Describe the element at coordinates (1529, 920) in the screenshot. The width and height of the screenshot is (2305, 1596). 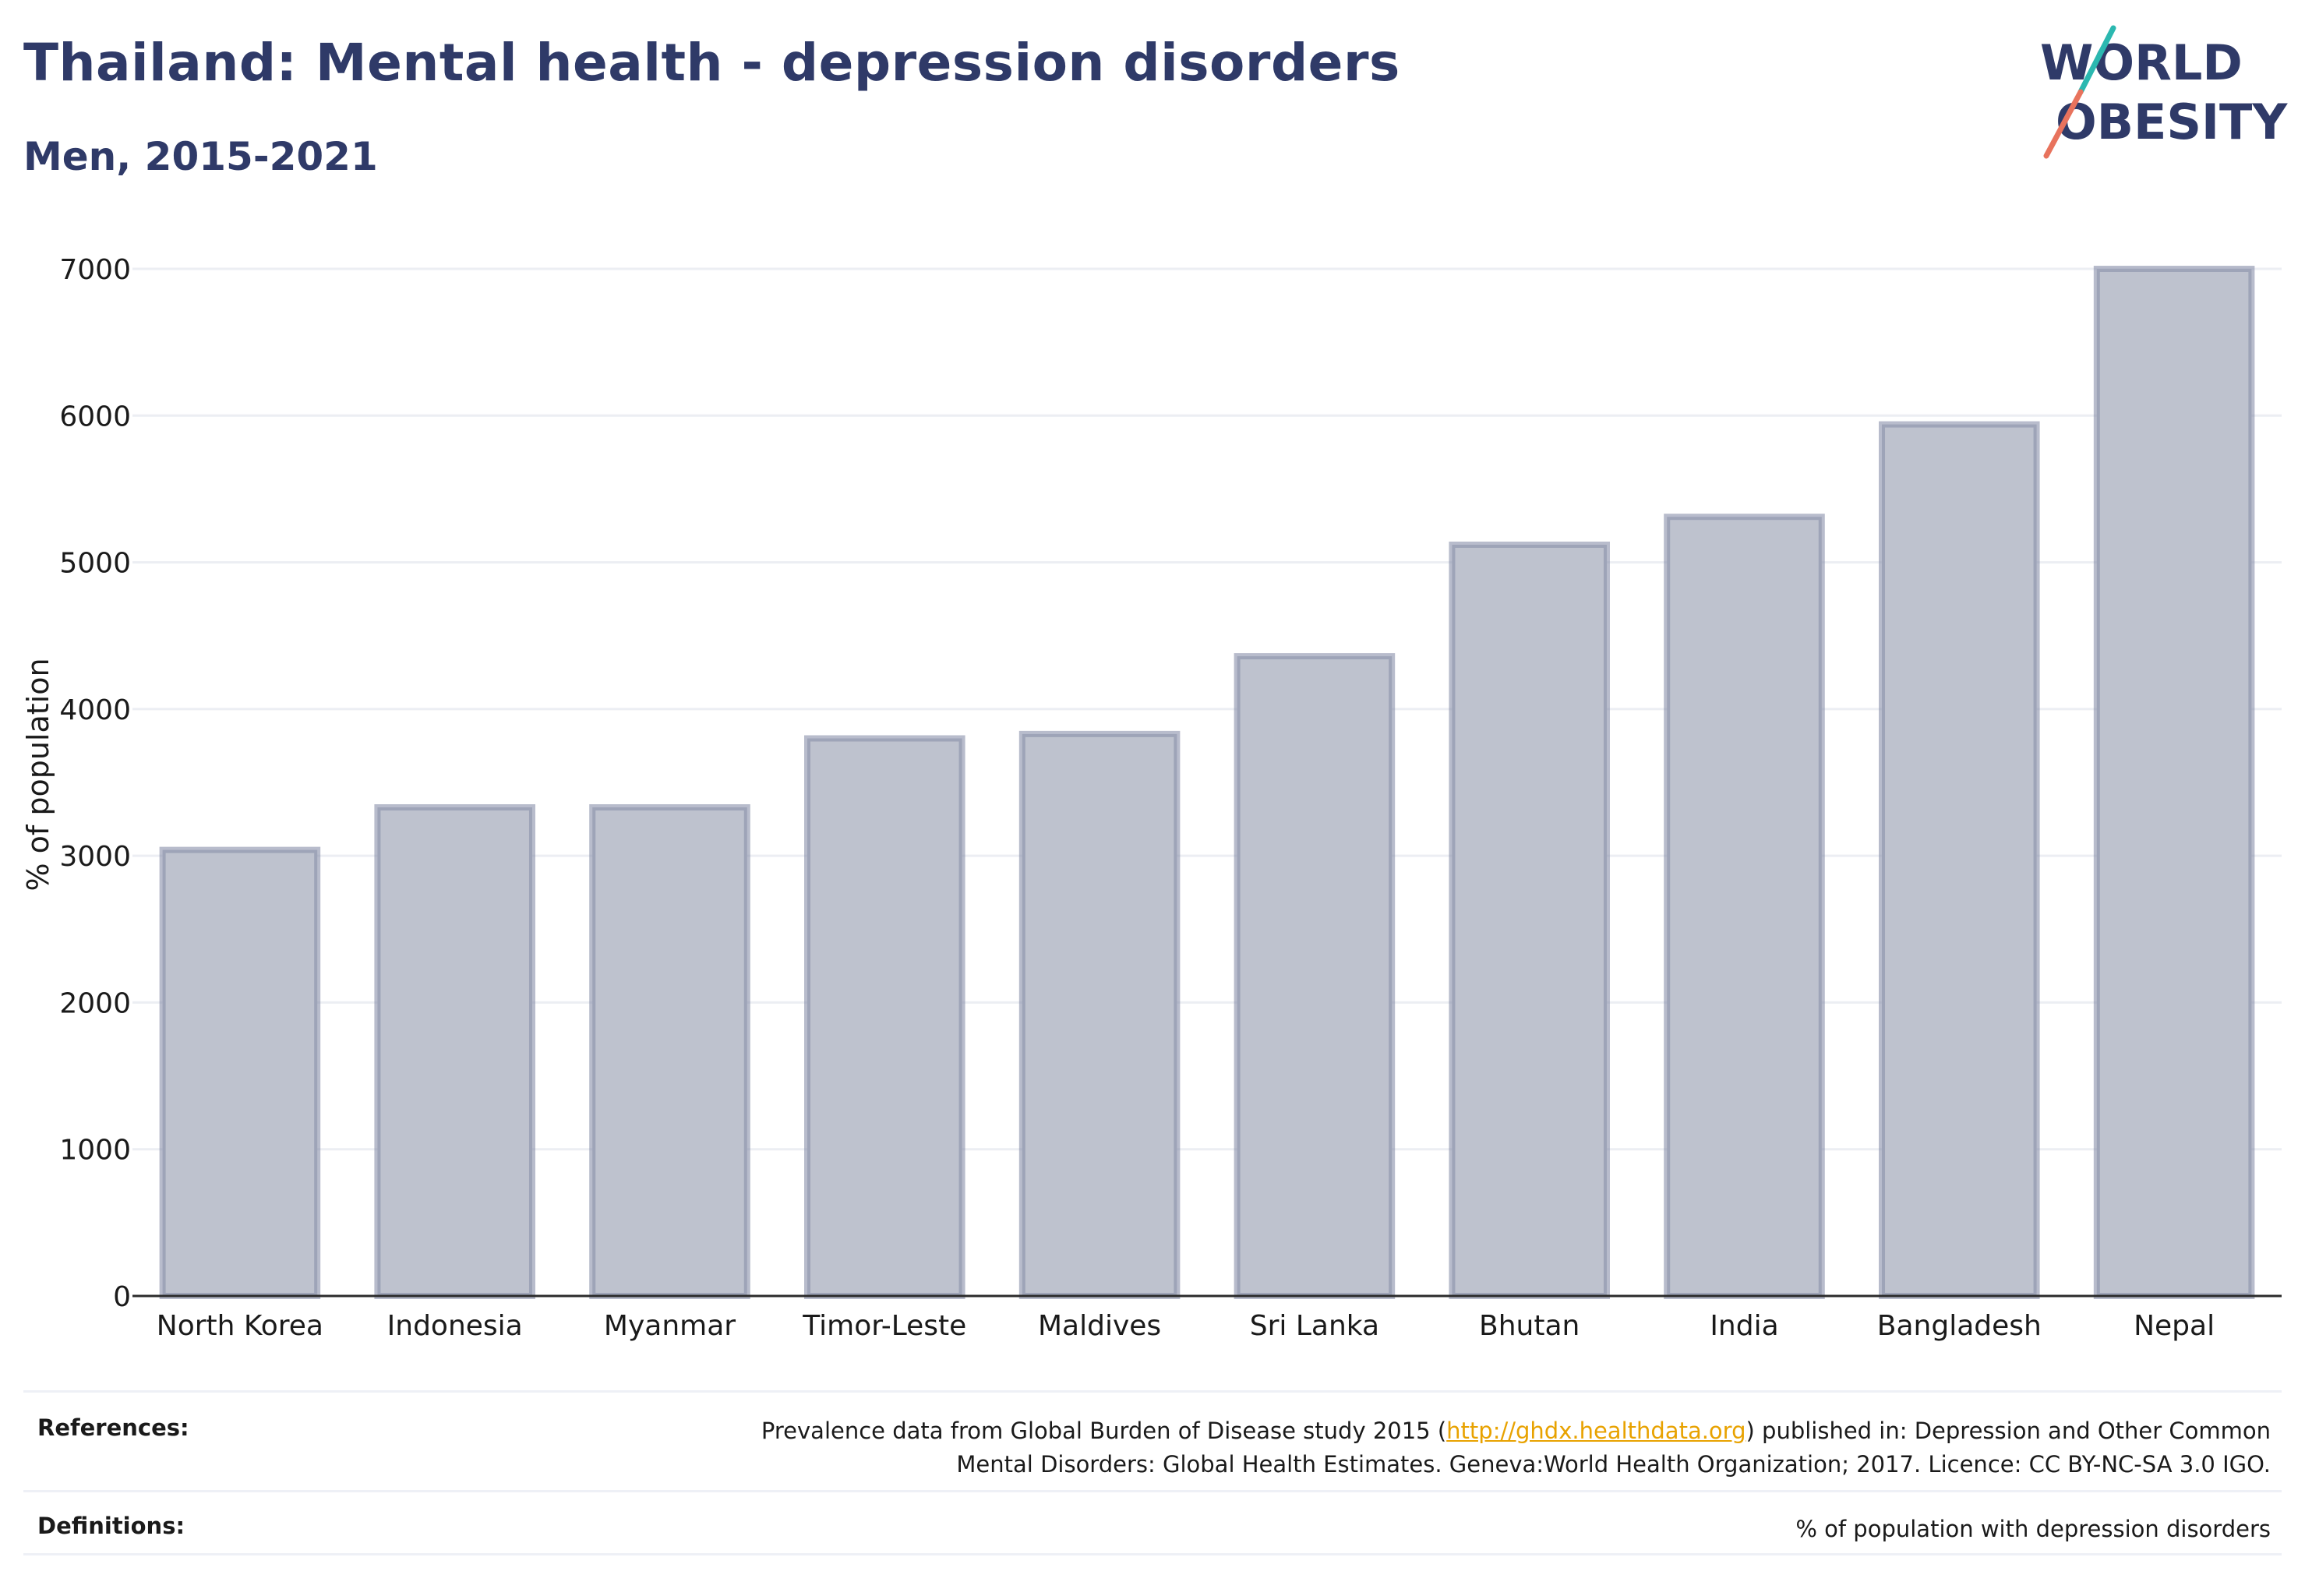
I see `bar-bhutan` at that location.